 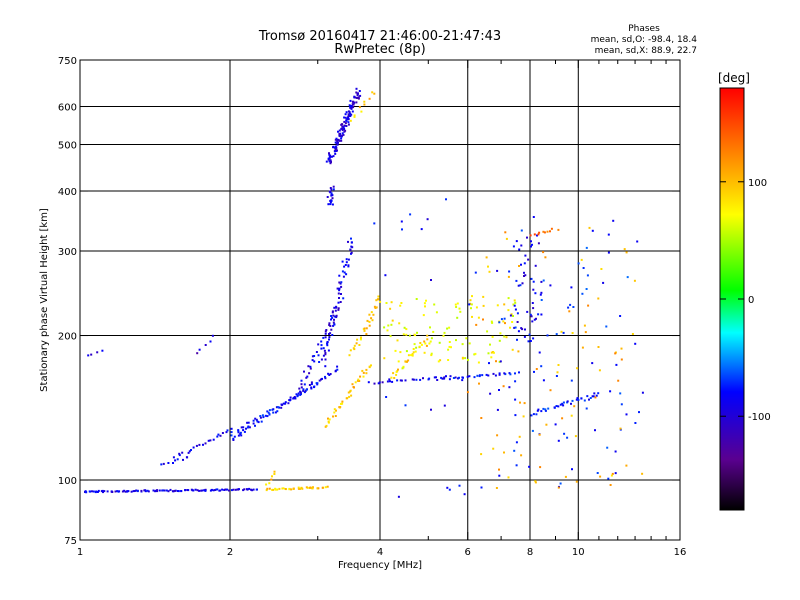 What do you see at coordinates (468, 552) in the screenshot?
I see `x-tick-label: 6` at bounding box center [468, 552].